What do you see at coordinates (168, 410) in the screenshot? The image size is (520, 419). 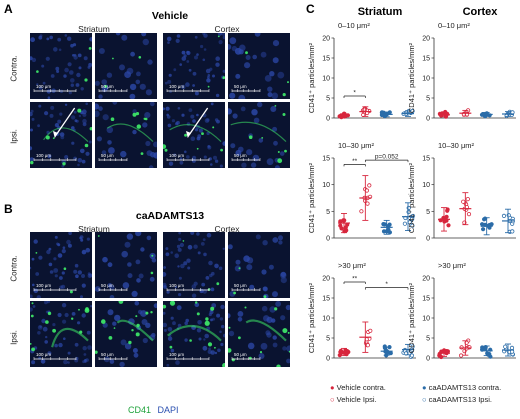 I see `legend-dapi: DAPI` at bounding box center [168, 410].